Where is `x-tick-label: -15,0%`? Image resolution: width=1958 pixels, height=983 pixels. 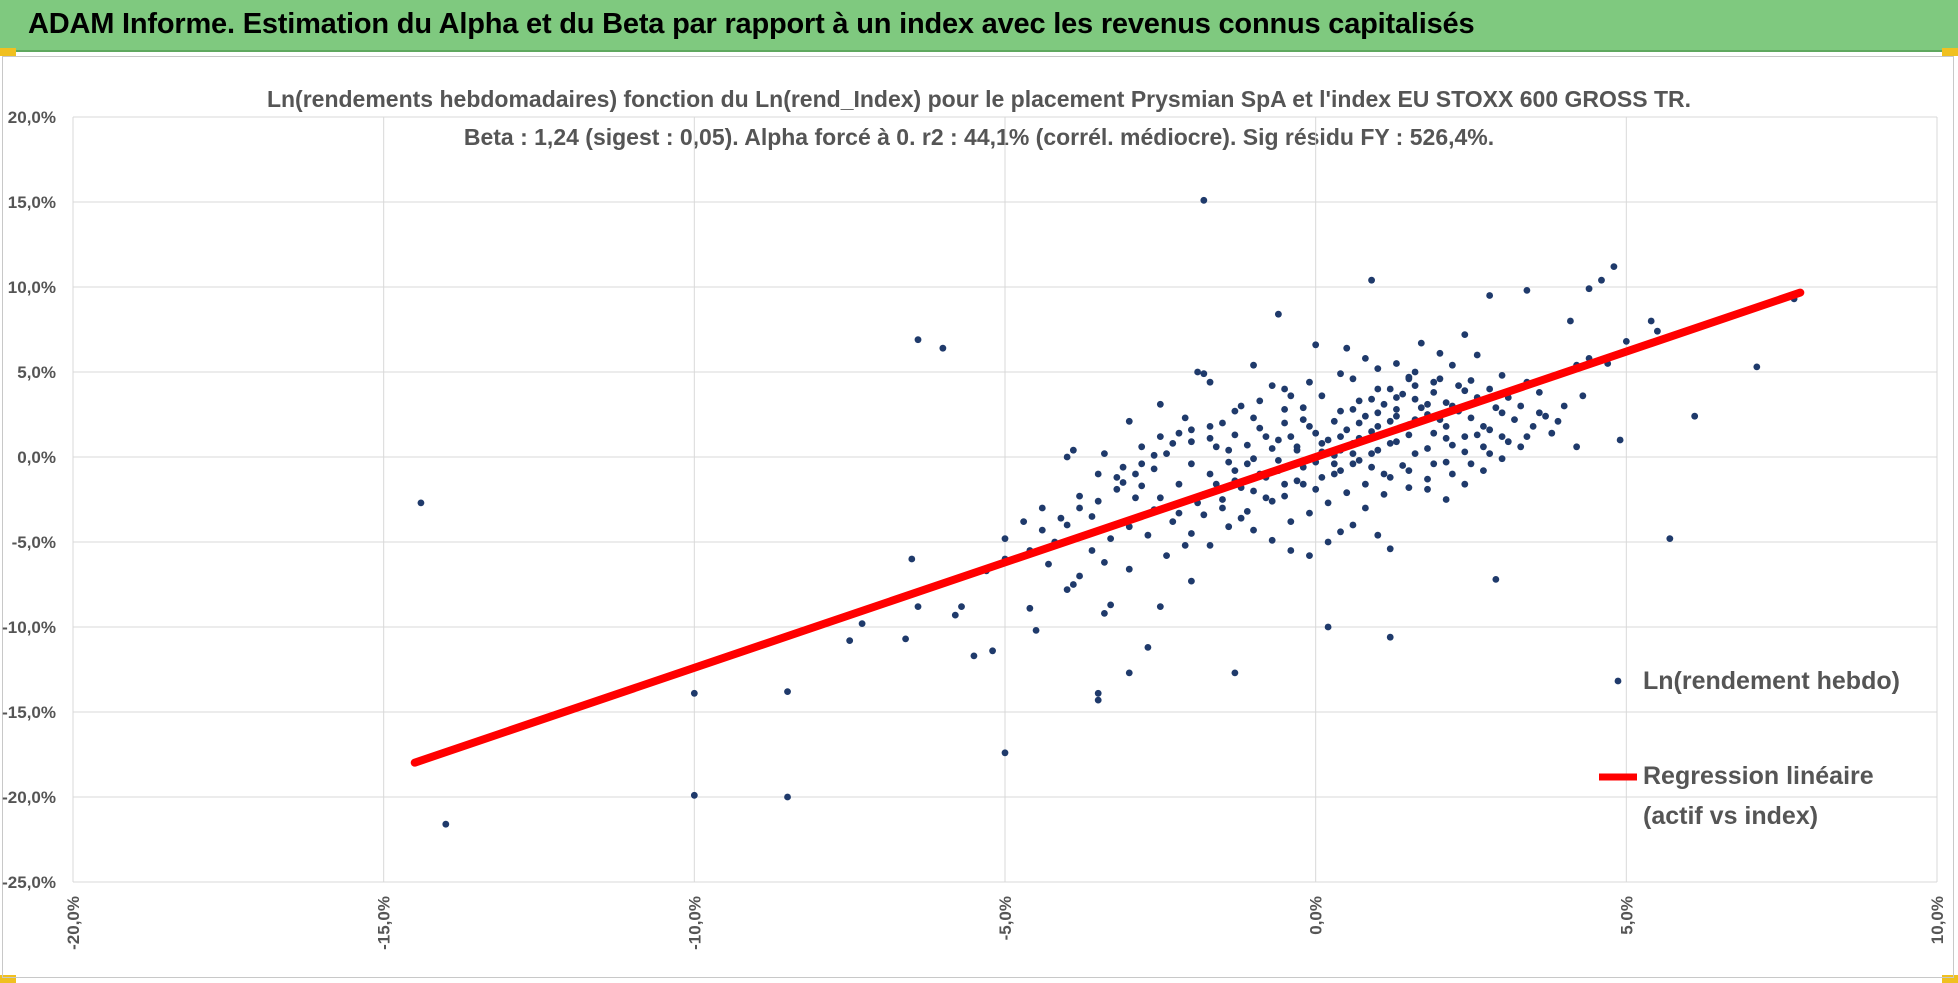
x-tick-label: -15,0% is located at coordinates (384, 923).